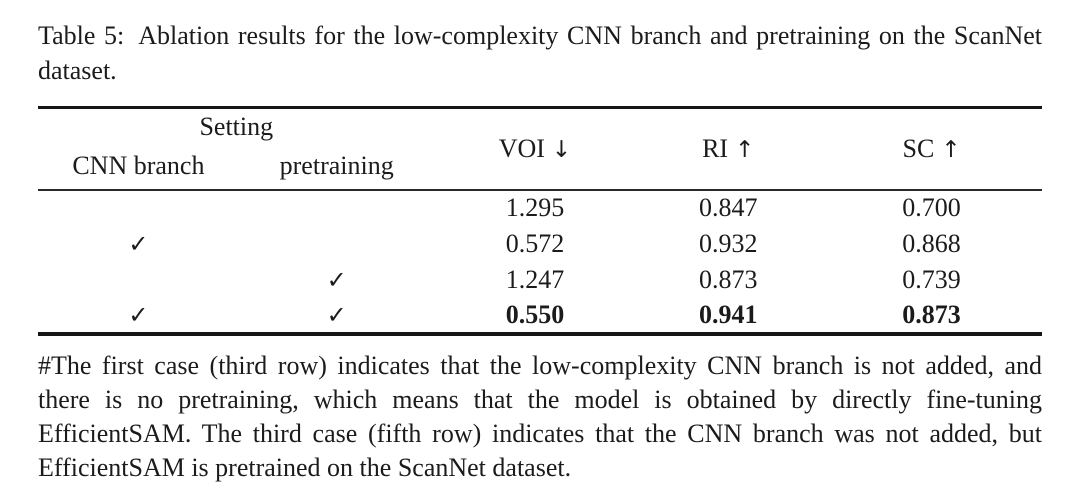  I want to click on table-row: 1.295 0.847 0.700, so click(540, 208).